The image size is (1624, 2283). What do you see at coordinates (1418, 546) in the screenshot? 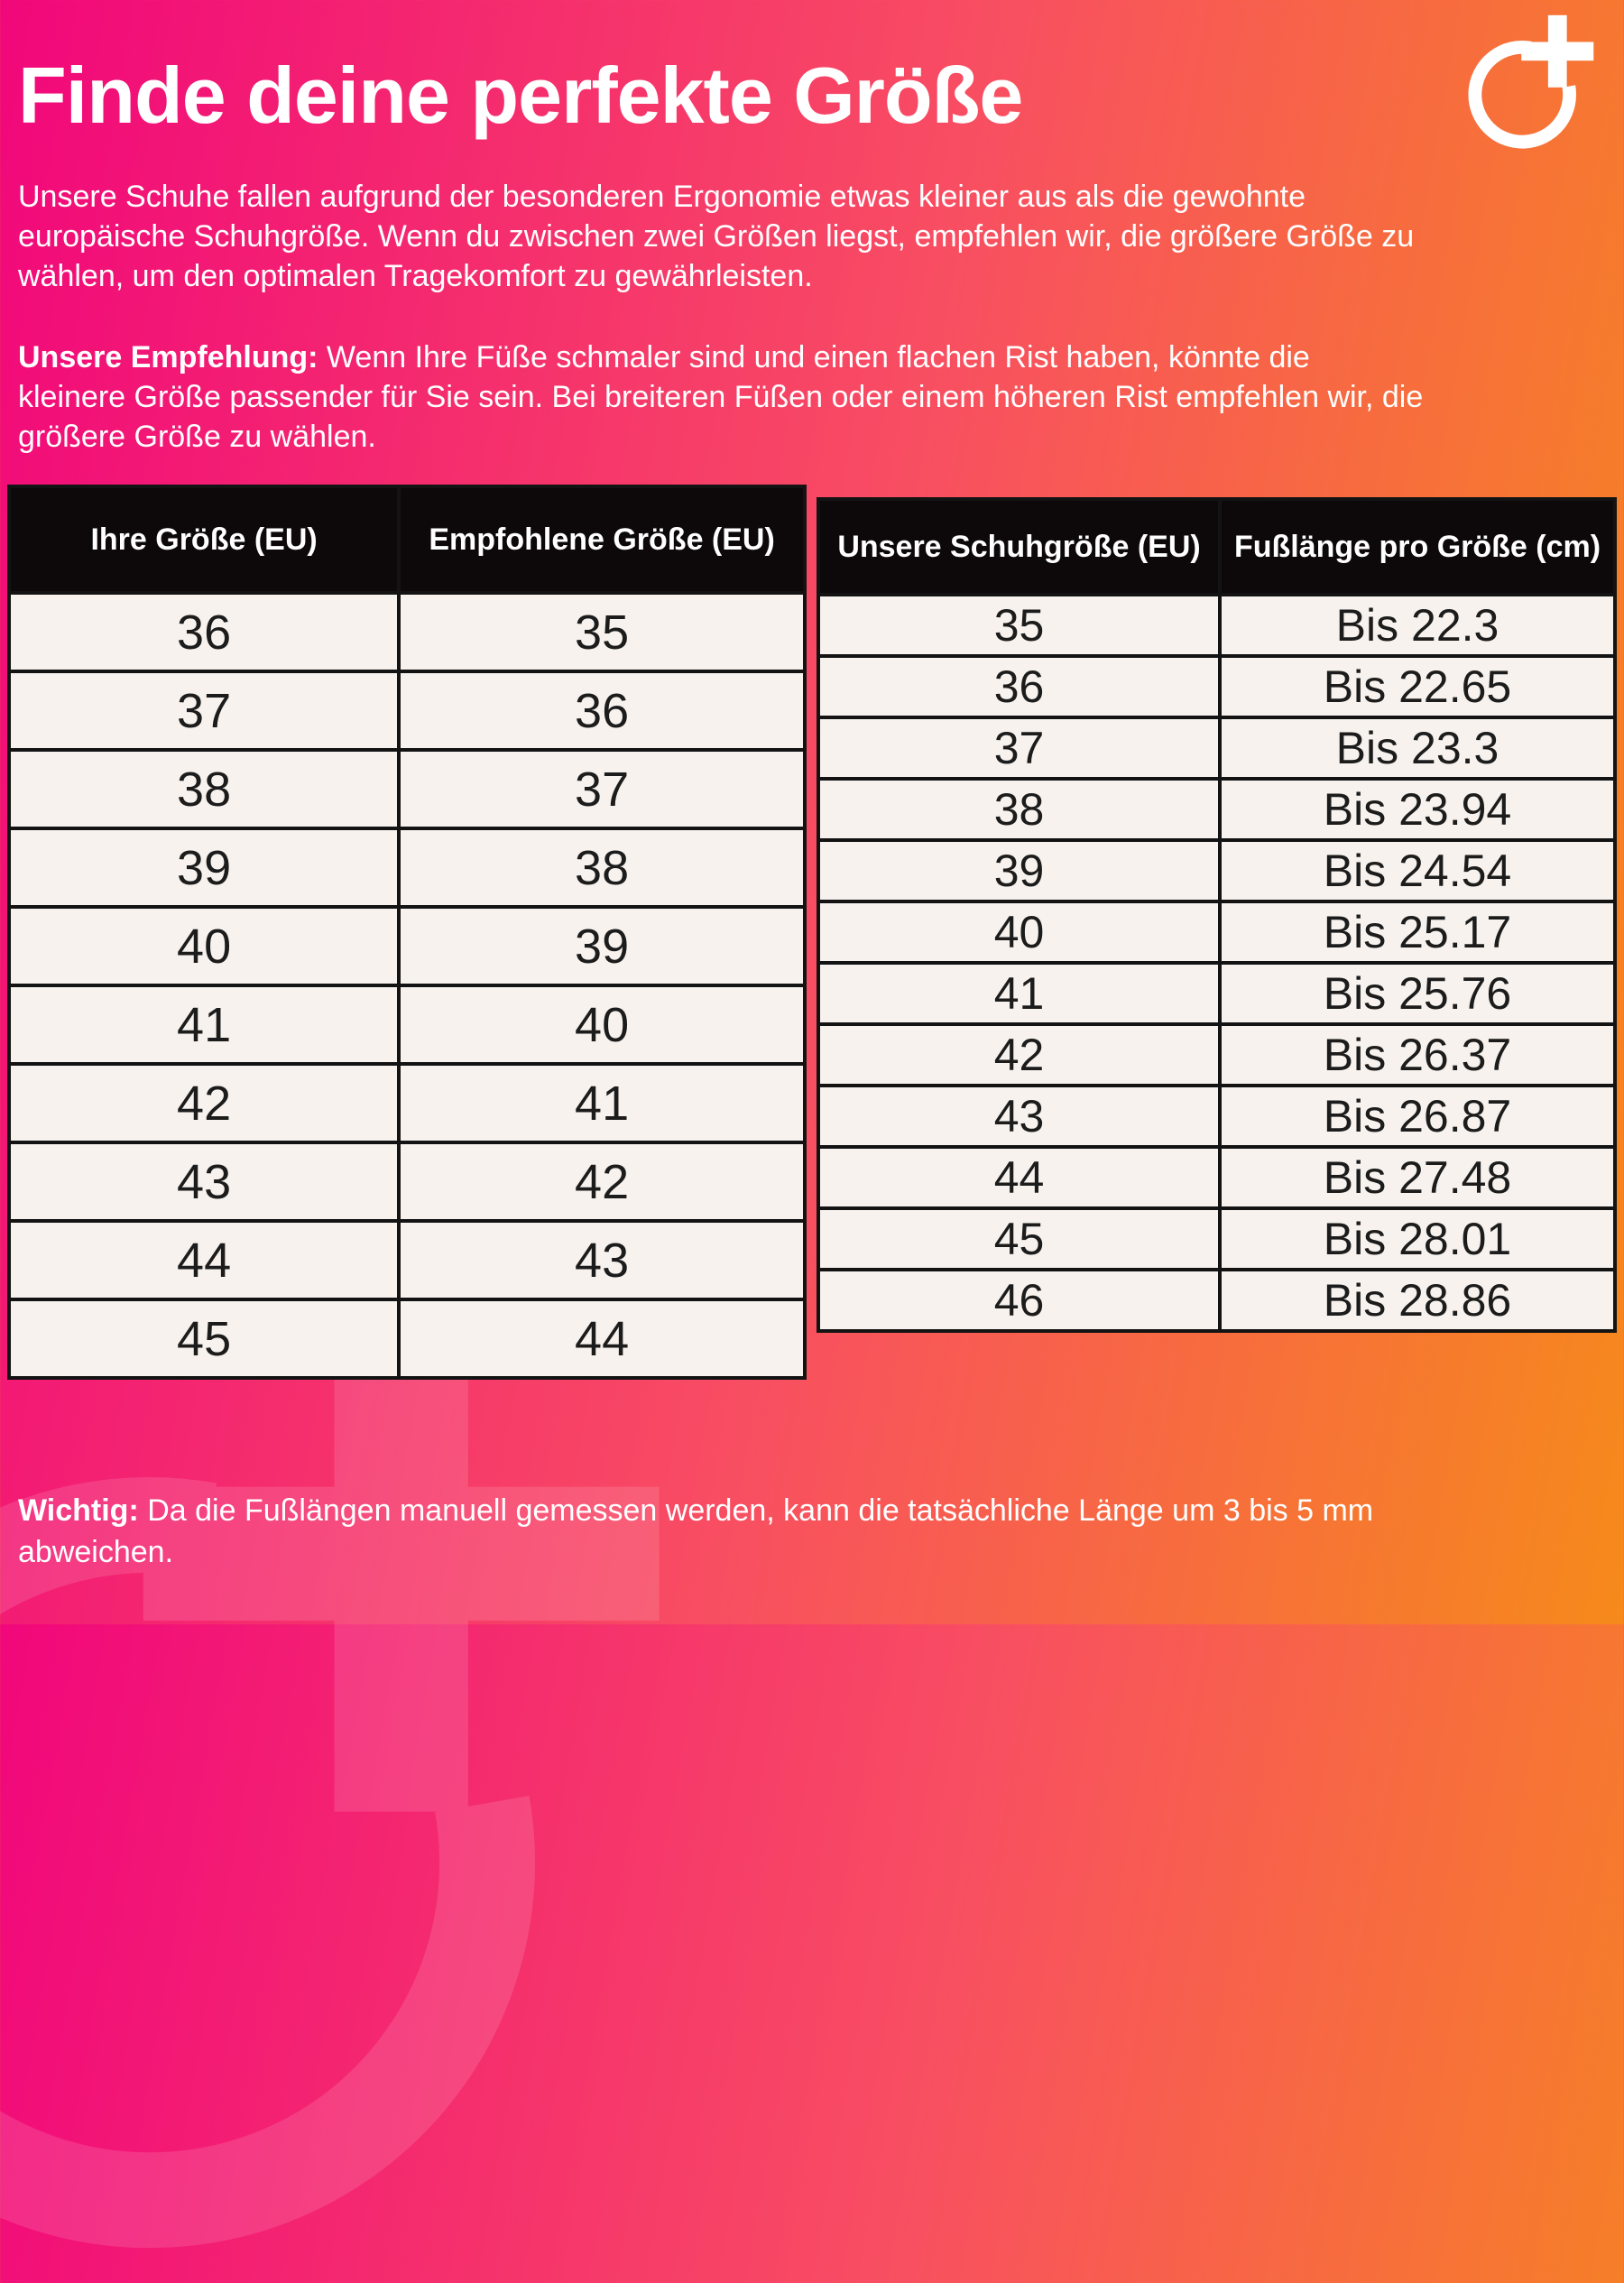
I see `column-header-foot-length: Fußlänge pro Größe (cm)` at bounding box center [1418, 546].